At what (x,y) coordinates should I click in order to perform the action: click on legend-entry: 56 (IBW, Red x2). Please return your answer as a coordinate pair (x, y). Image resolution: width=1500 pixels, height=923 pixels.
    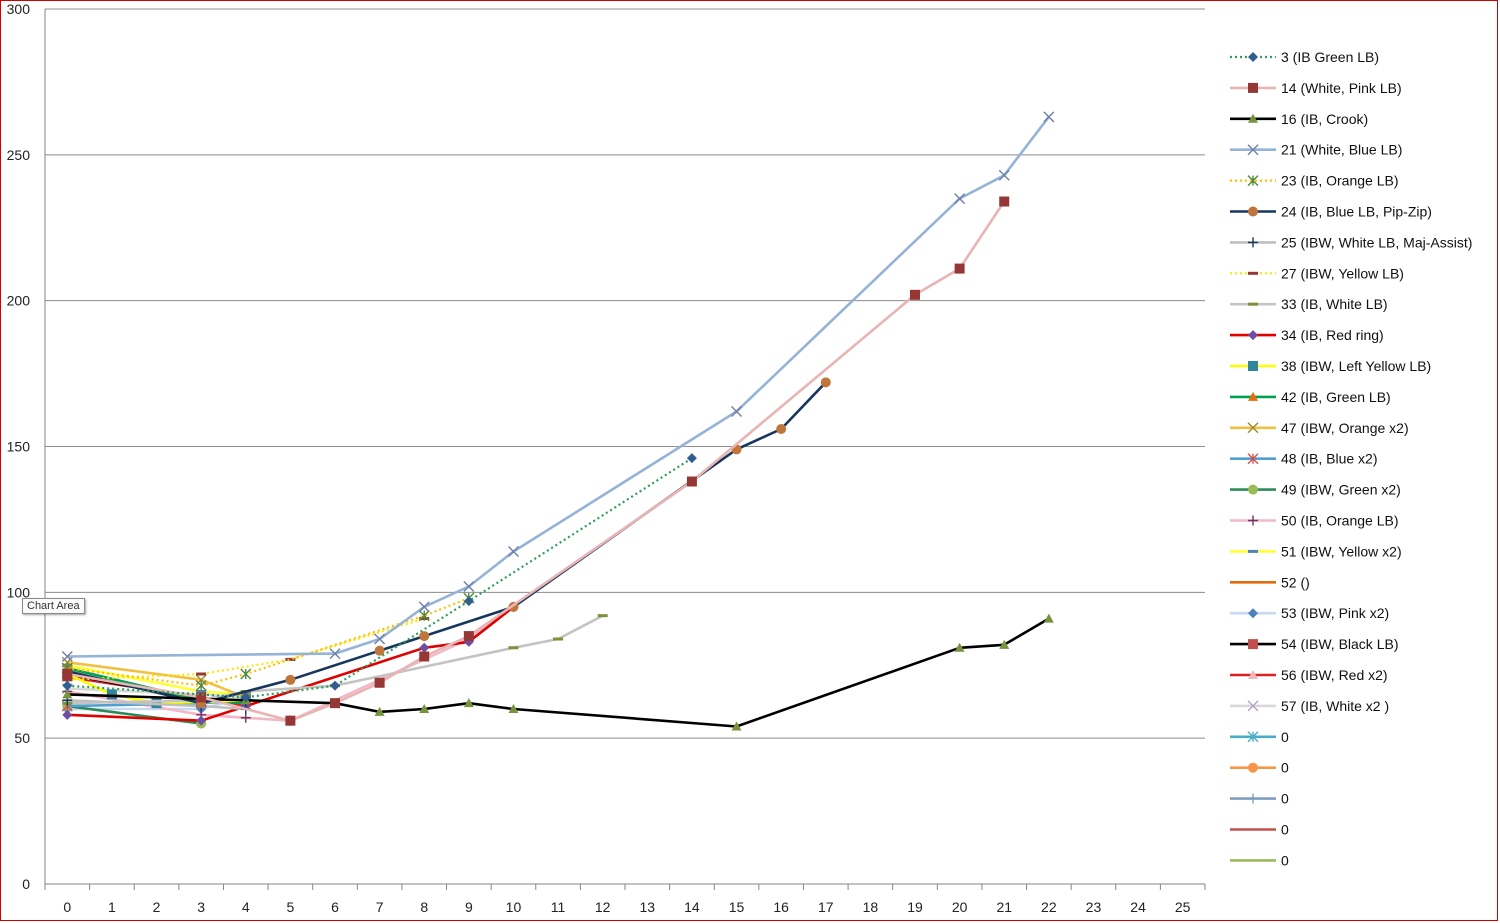
    Looking at the image, I should click on (1309, 675).